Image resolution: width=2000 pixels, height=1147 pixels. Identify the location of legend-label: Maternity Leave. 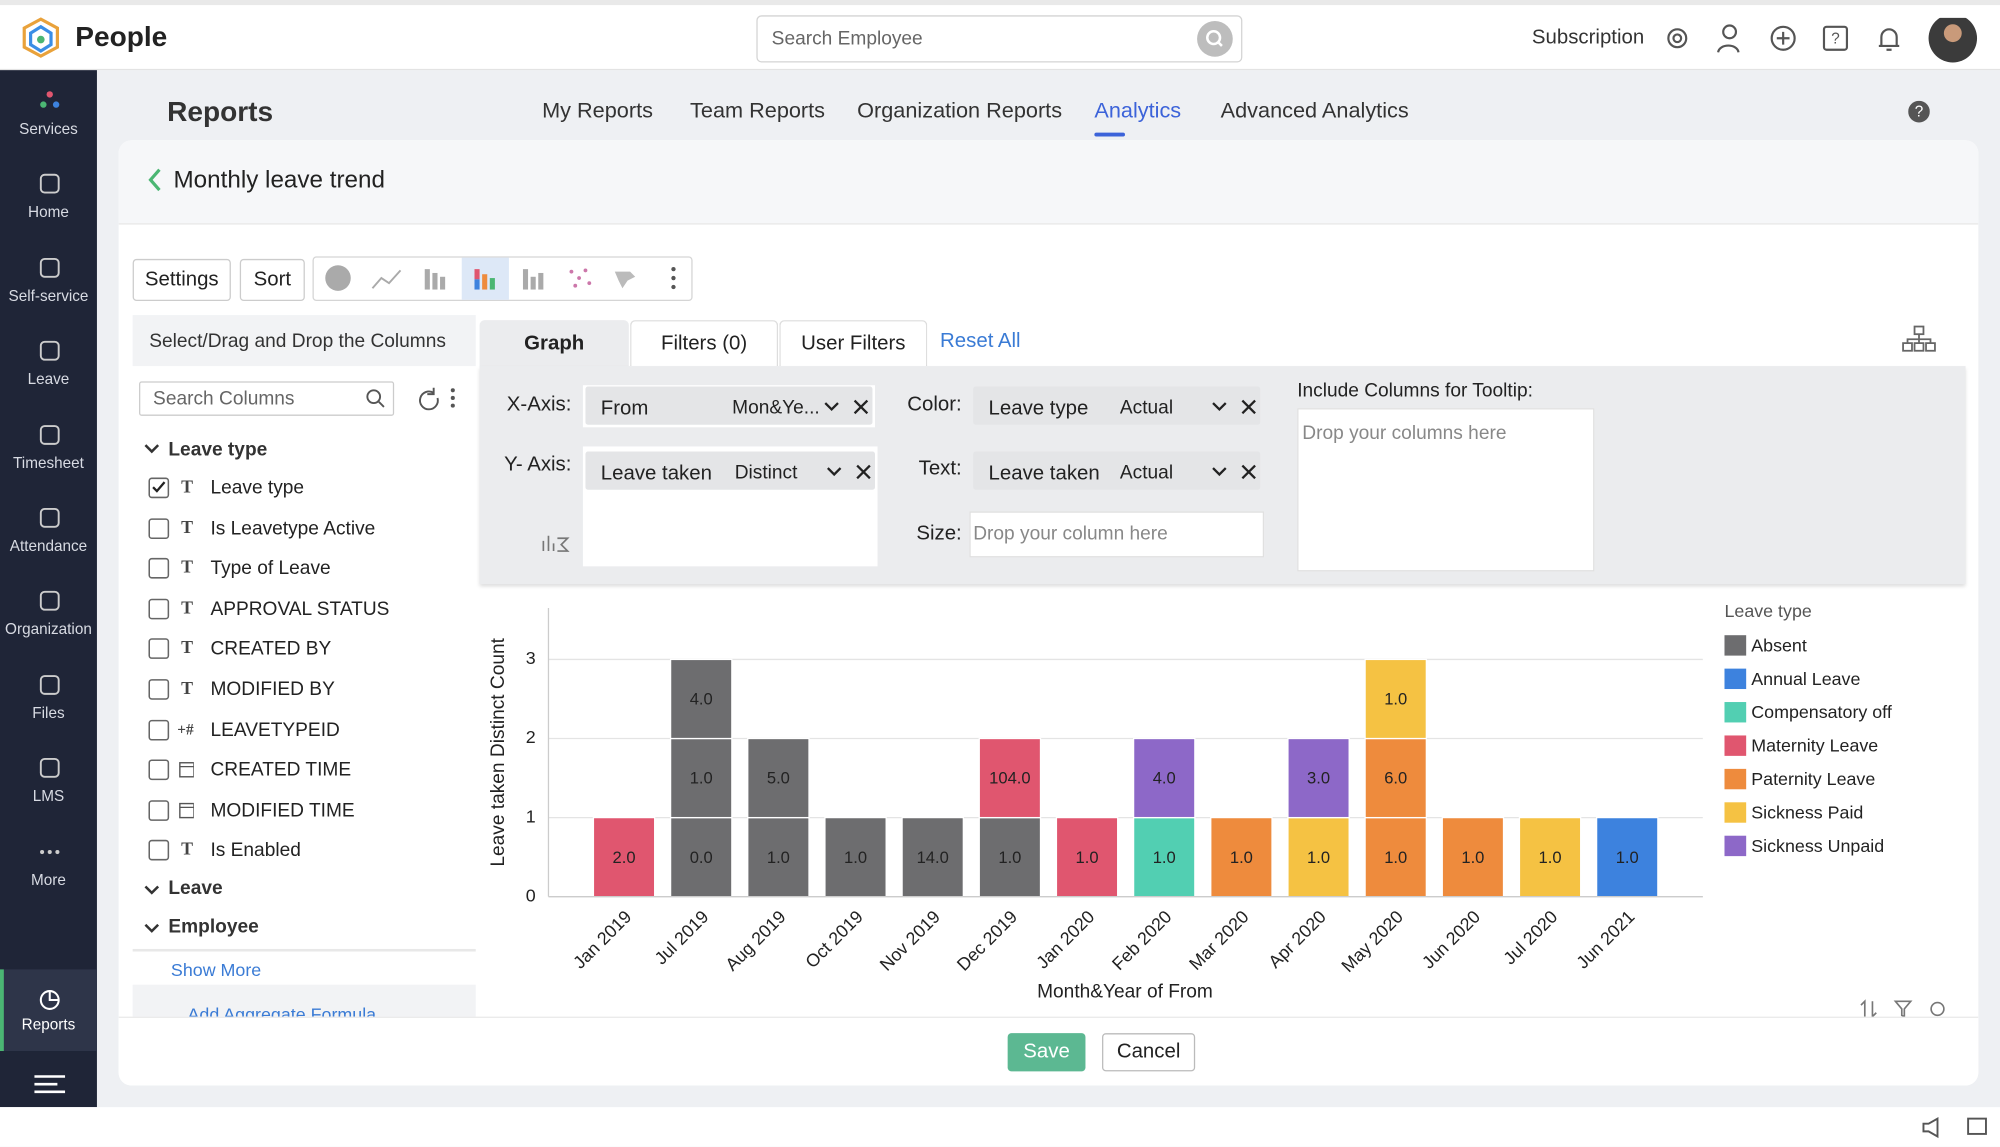
(1814, 746).